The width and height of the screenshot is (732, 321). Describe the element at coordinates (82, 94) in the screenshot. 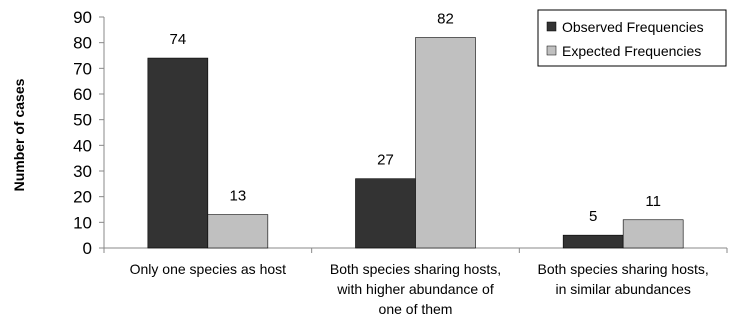

I see `y-tick-label: 60` at that location.